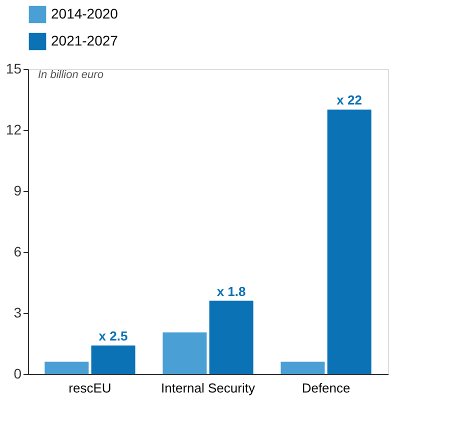 The height and width of the screenshot is (425, 458). I want to click on legend-label: 2014-2020, so click(84, 14).